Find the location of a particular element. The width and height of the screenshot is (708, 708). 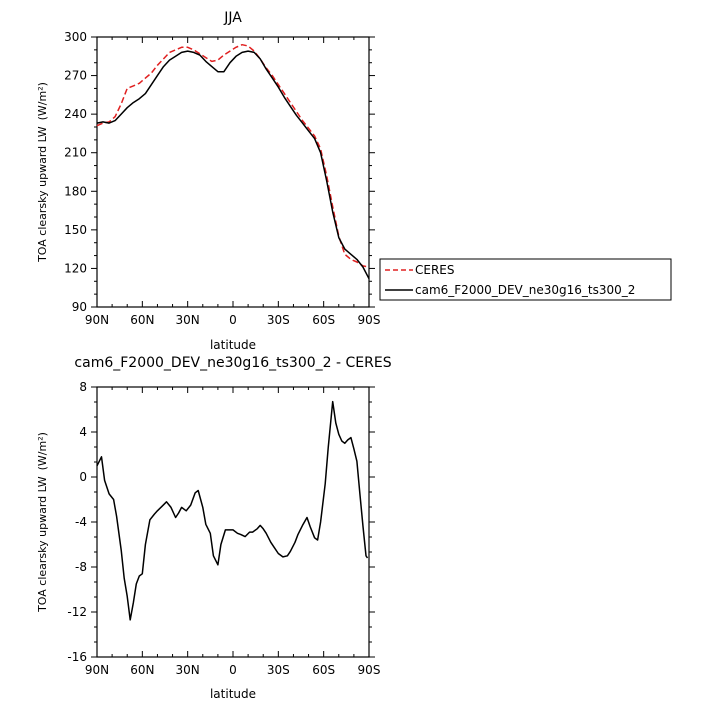

top-y-axis-label-main: TOA clearsky upward LW is located at coordinates (42, 194).